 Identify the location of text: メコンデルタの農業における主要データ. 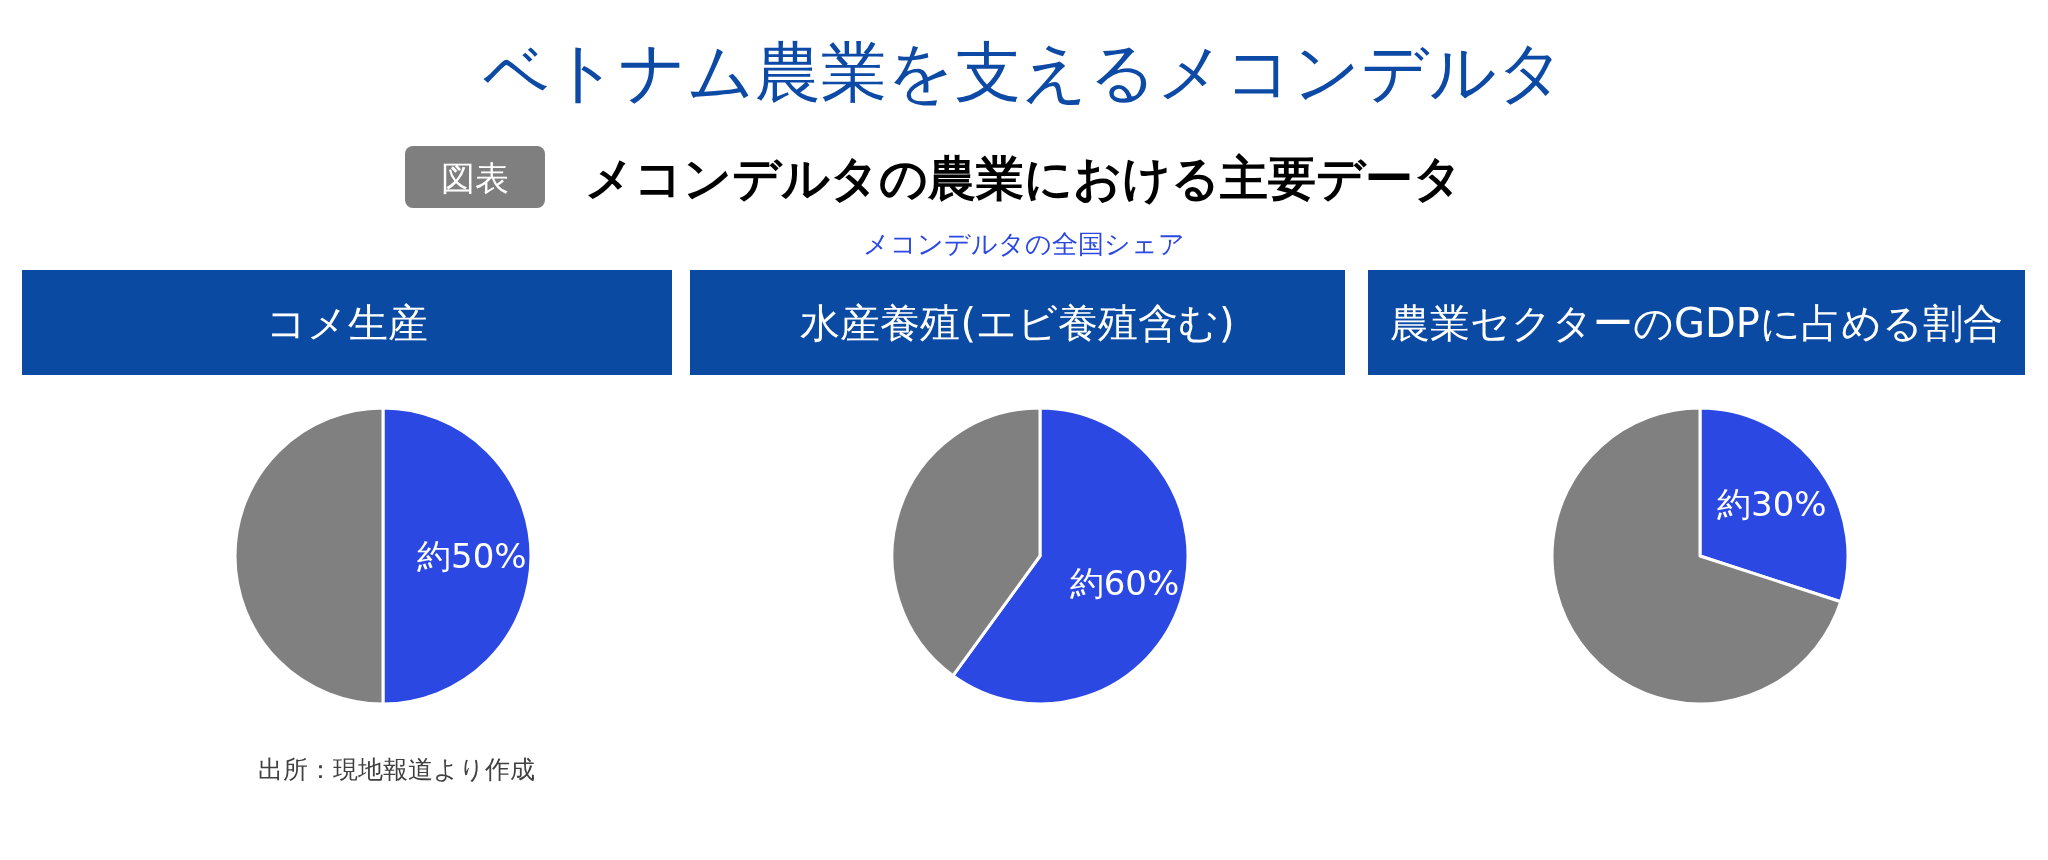
(1023, 178).